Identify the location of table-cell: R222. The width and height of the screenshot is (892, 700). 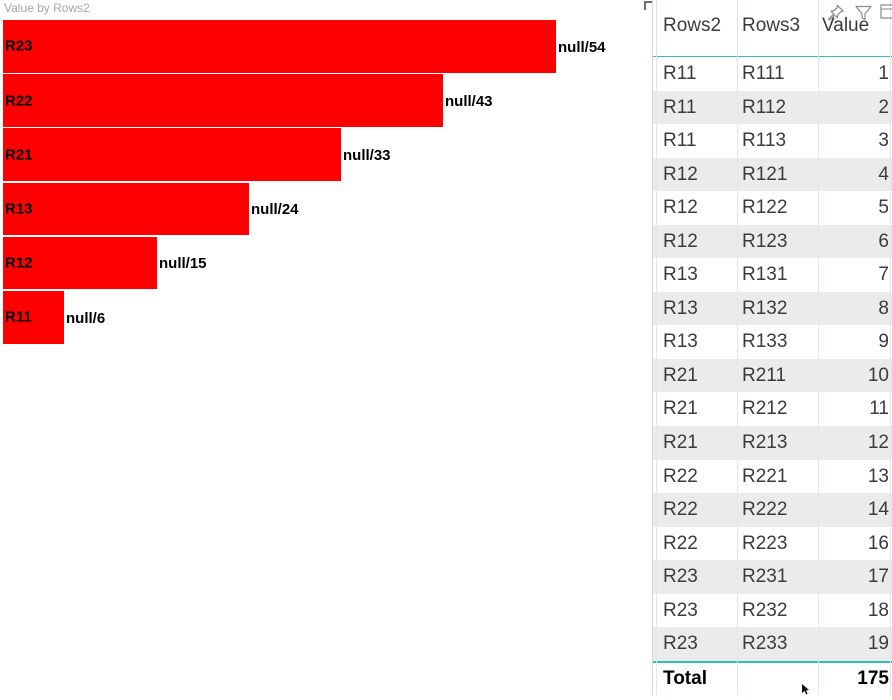
(765, 510).